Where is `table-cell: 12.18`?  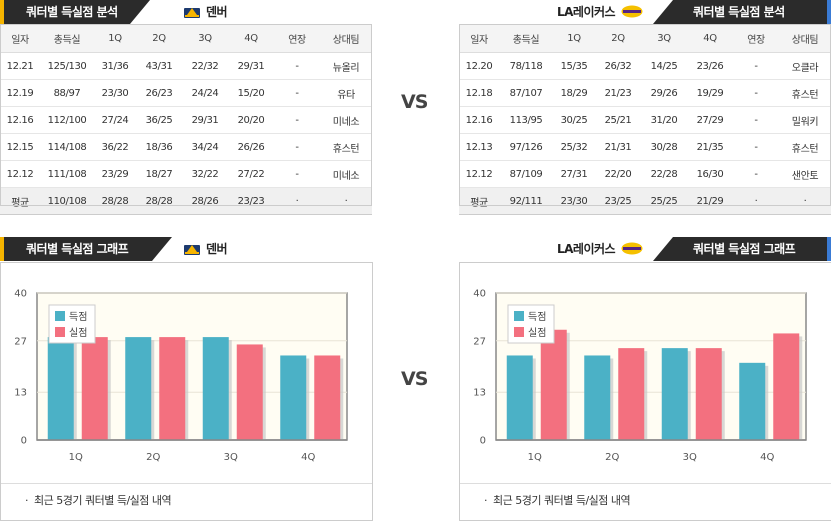 table-cell: 12.18 is located at coordinates (479, 93).